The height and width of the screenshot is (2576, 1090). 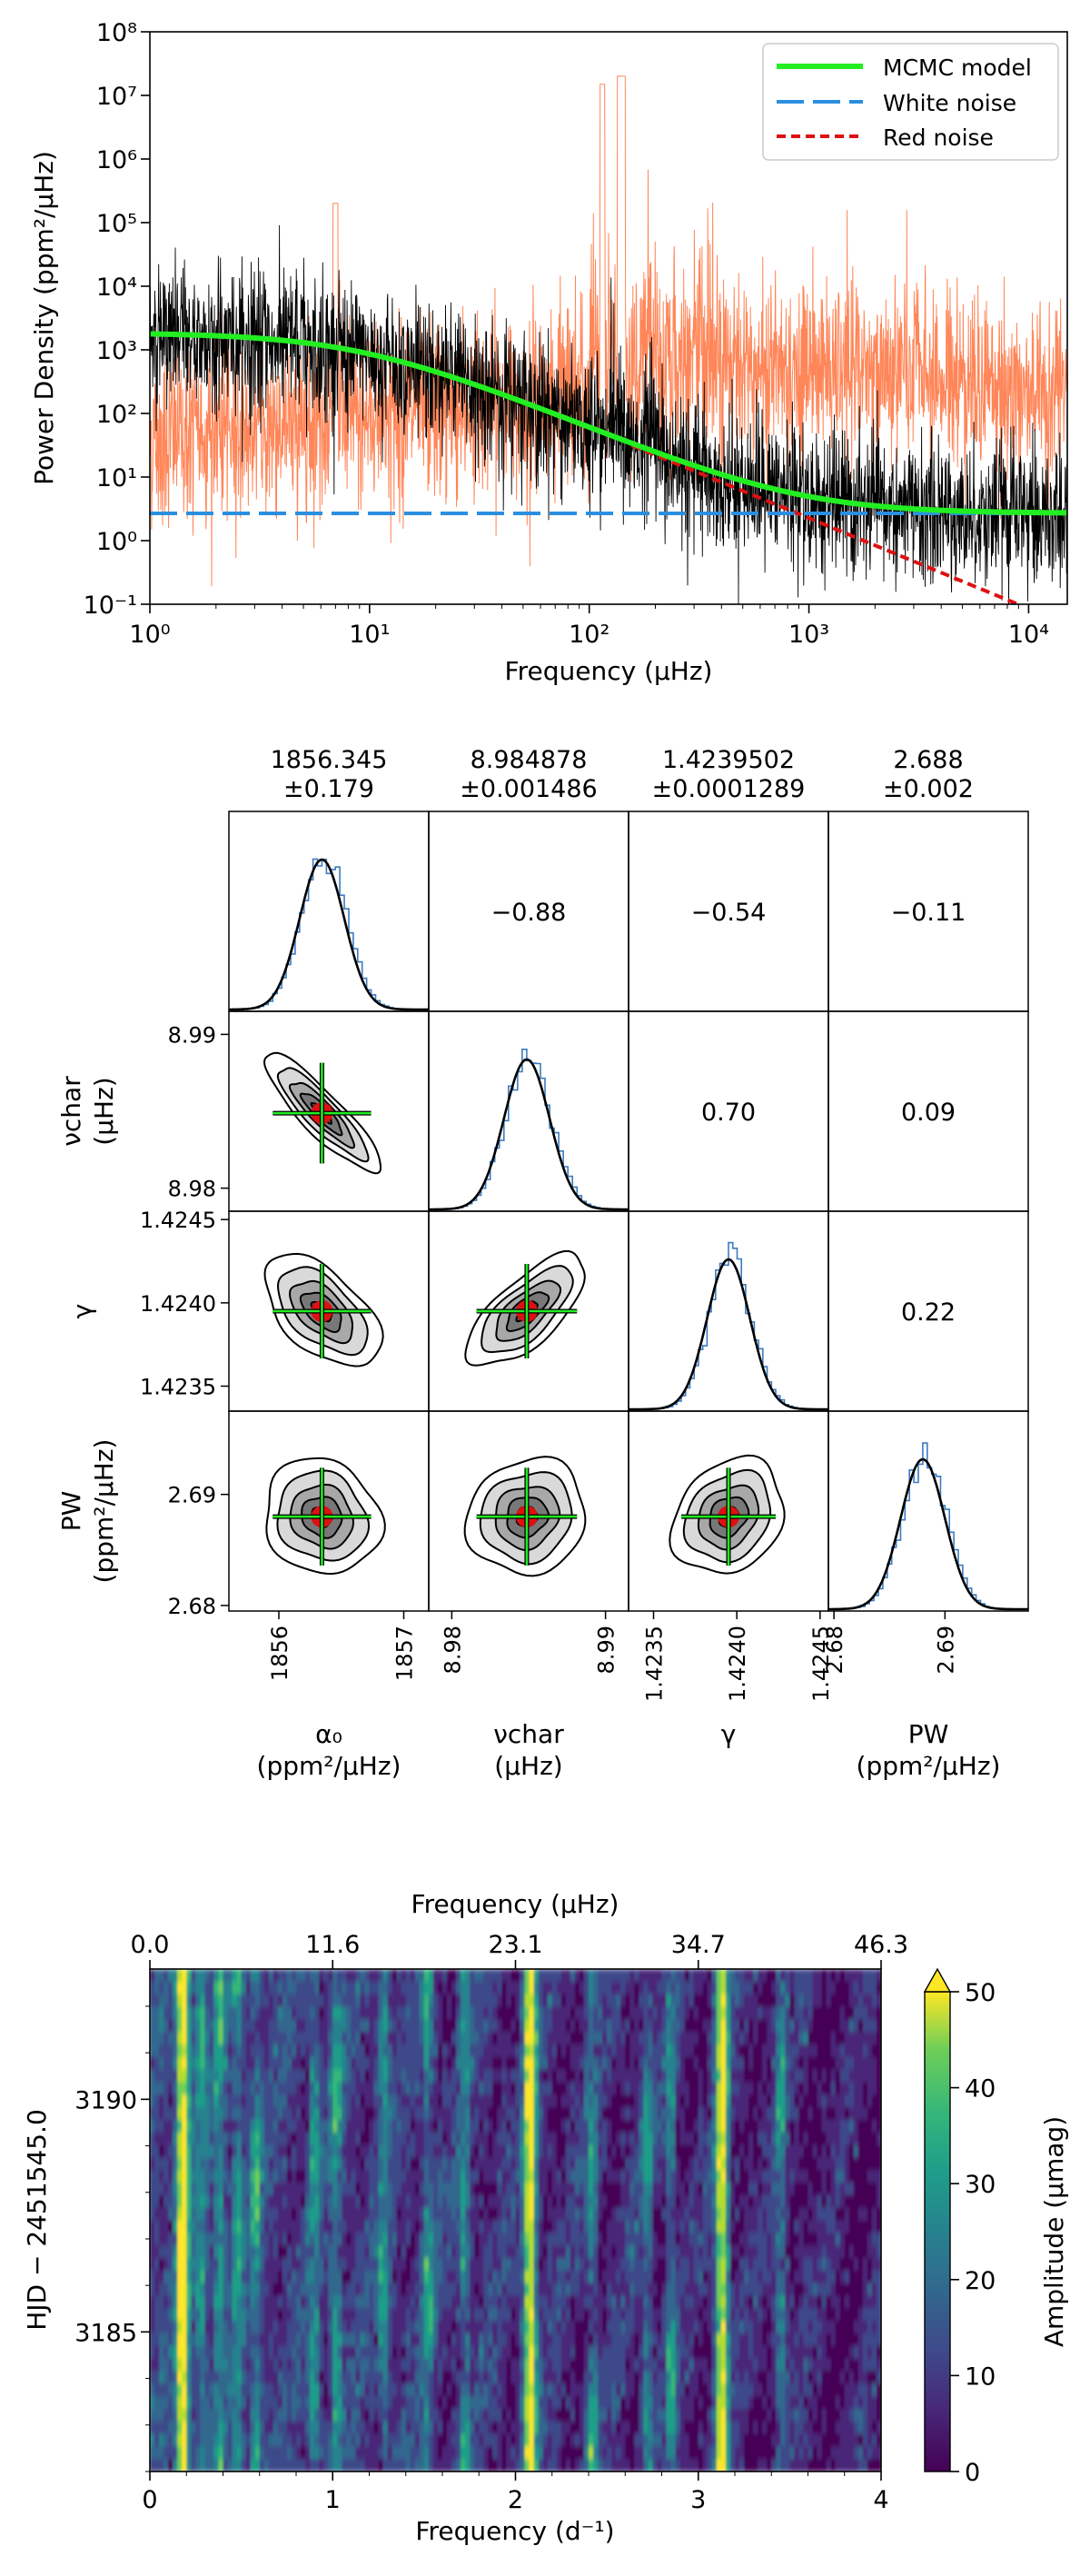 I want to click on param-value-1: 8.984878, so click(x=529, y=760).